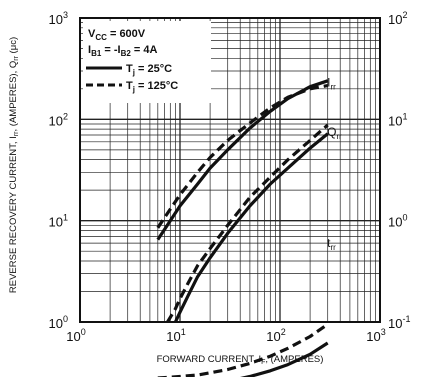 Image resolution: width=435 pixels, height=377 pixels. Describe the element at coordinates (149, 70) in the screenshot. I see `legend-entry-25c: Tj = 25°C` at that location.